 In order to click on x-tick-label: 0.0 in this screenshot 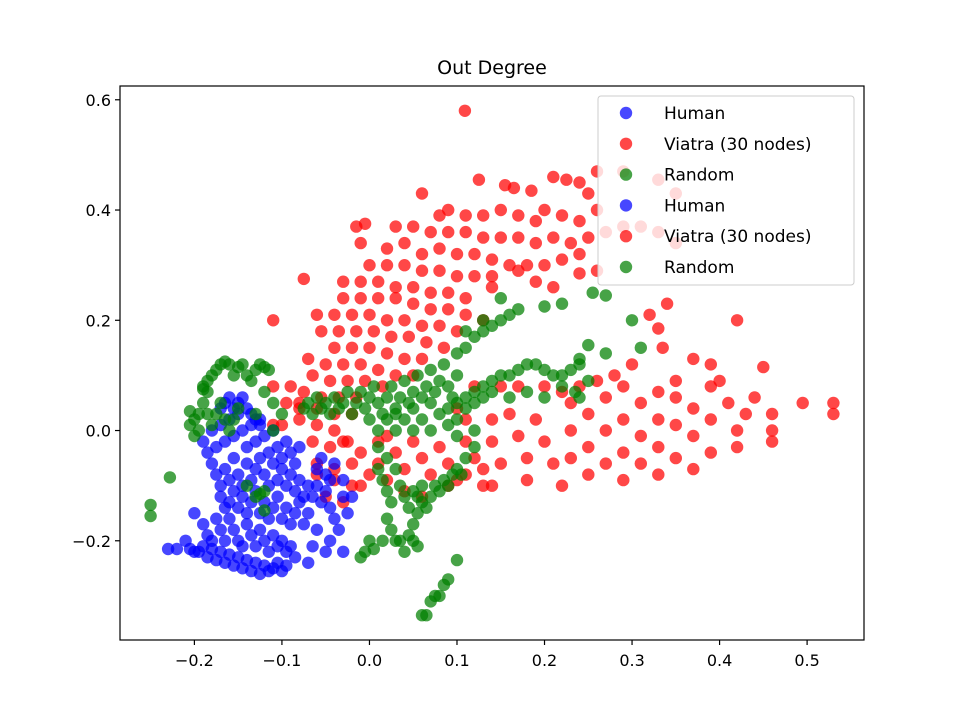, I will do `click(369, 660)`.